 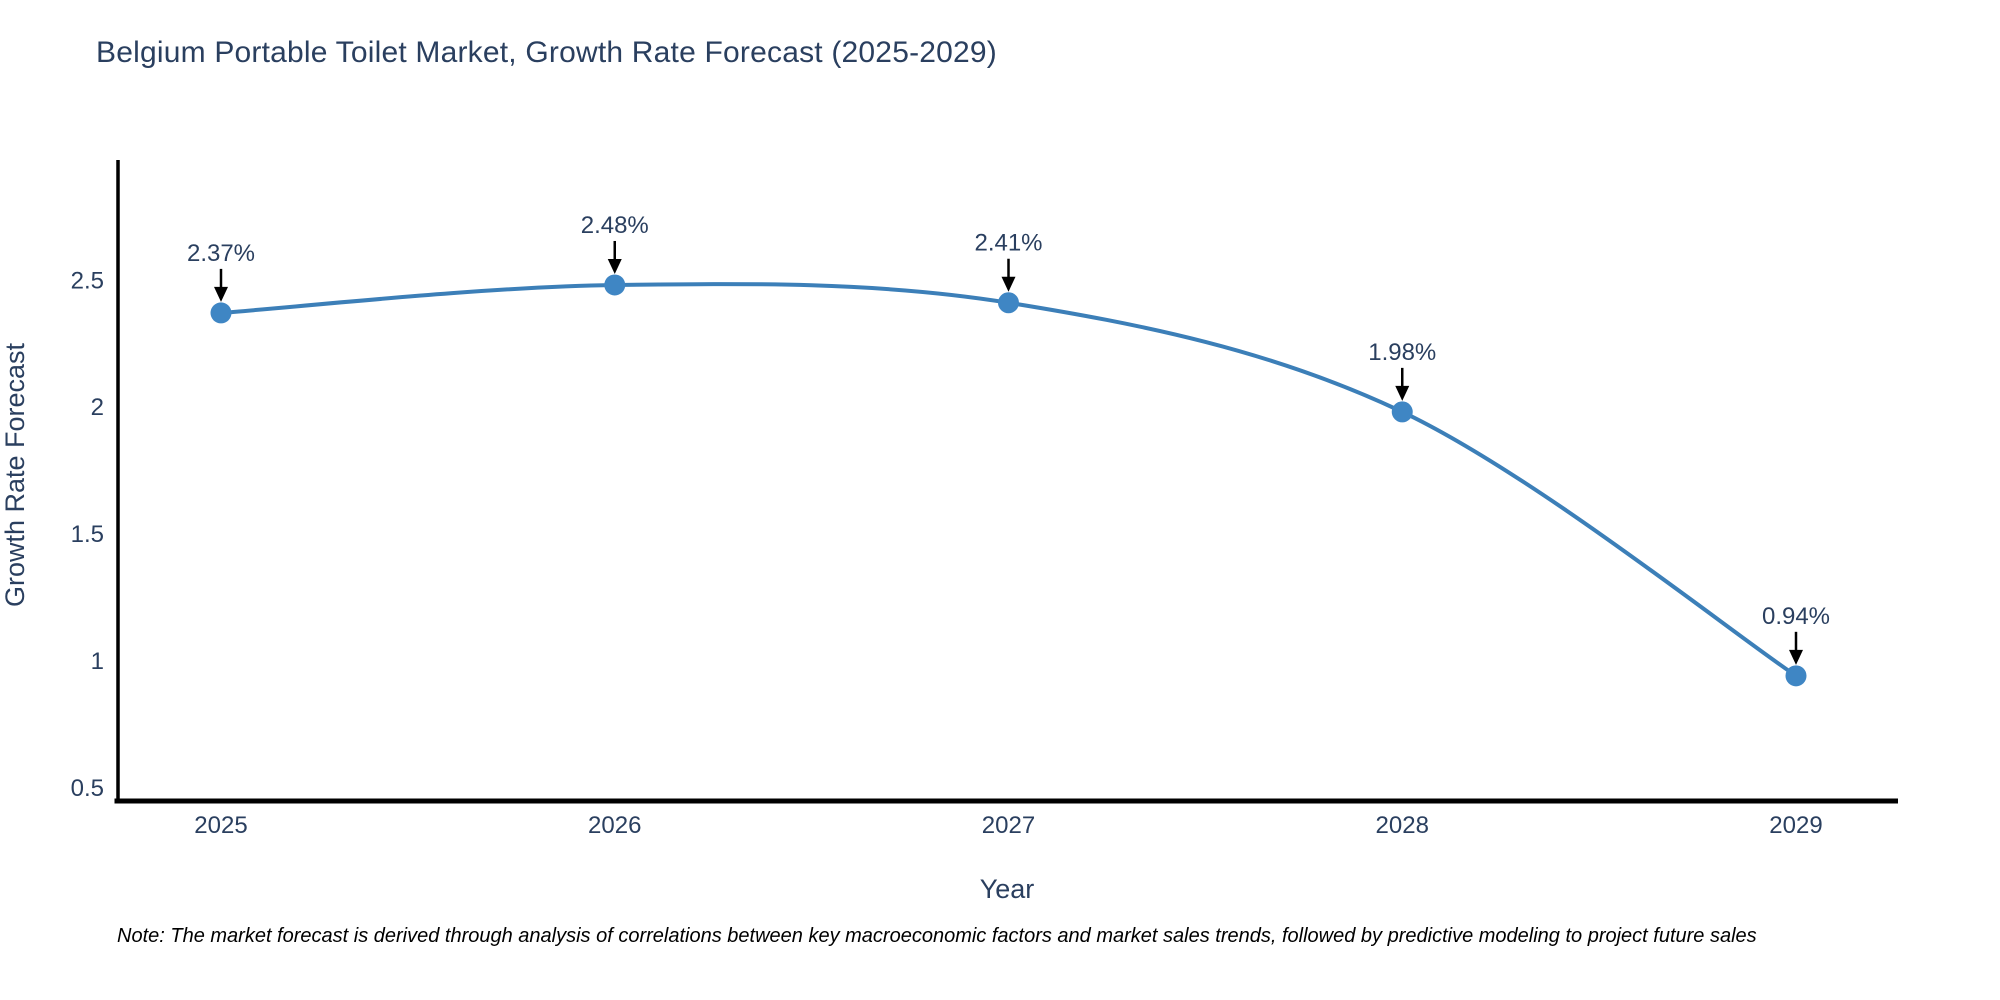 What do you see at coordinates (1796, 676) in the screenshot?
I see `data-point-2029` at bounding box center [1796, 676].